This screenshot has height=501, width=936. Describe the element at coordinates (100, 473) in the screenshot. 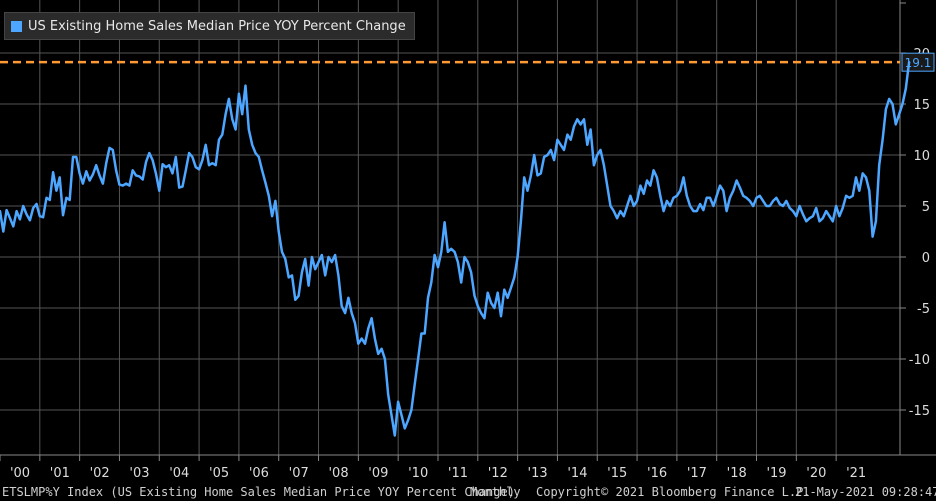

I see `x-tick-label: '02` at that location.